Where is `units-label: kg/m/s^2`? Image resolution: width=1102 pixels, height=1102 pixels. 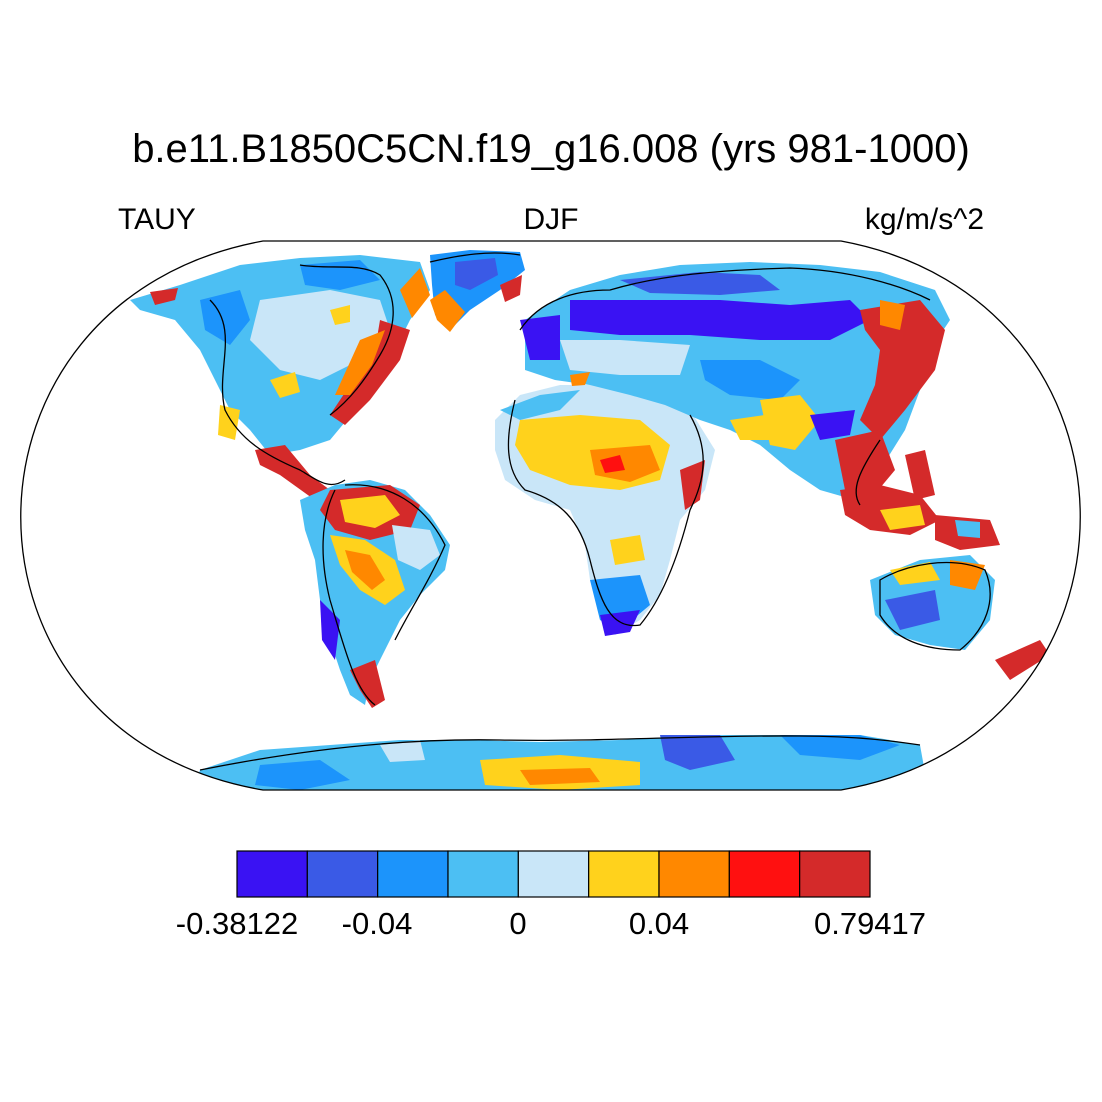 units-label: kg/m/s^2 is located at coordinates (924, 219).